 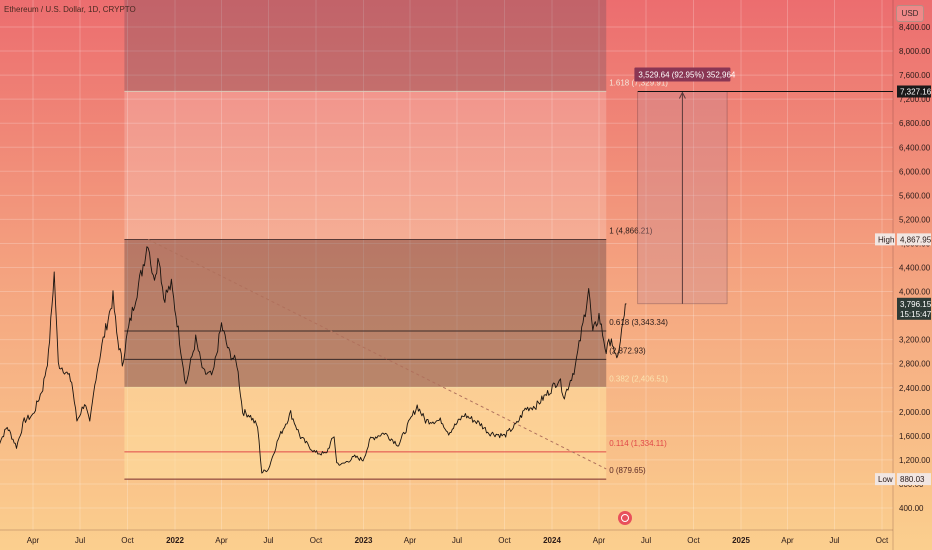 I want to click on fib-level-label: 0.618 (3,343.34), so click(x=638, y=322).